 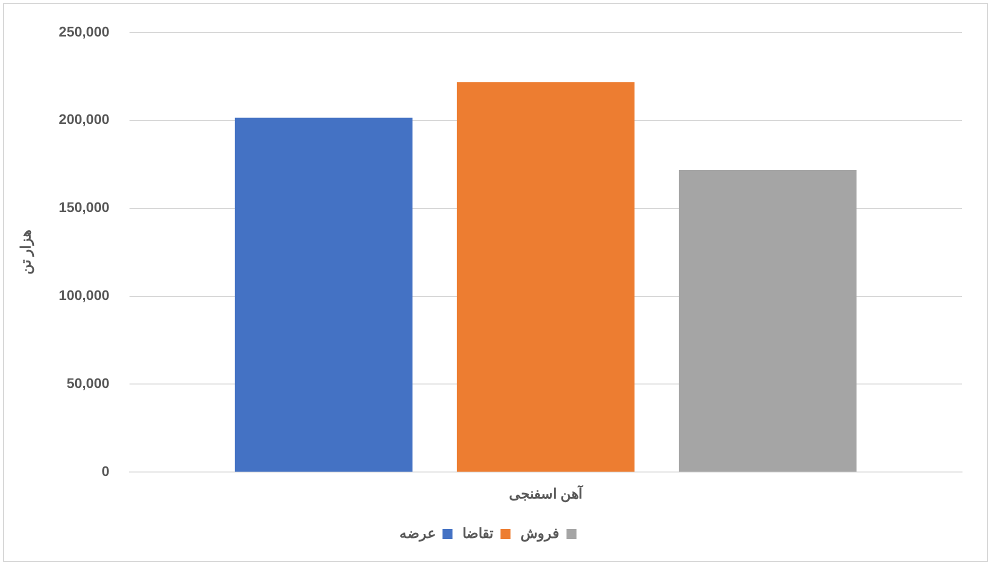 What do you see at coordinates (478, 532) in the screenshot?
I see `legend-label: تقاضا` at bounding box center [478, 532].